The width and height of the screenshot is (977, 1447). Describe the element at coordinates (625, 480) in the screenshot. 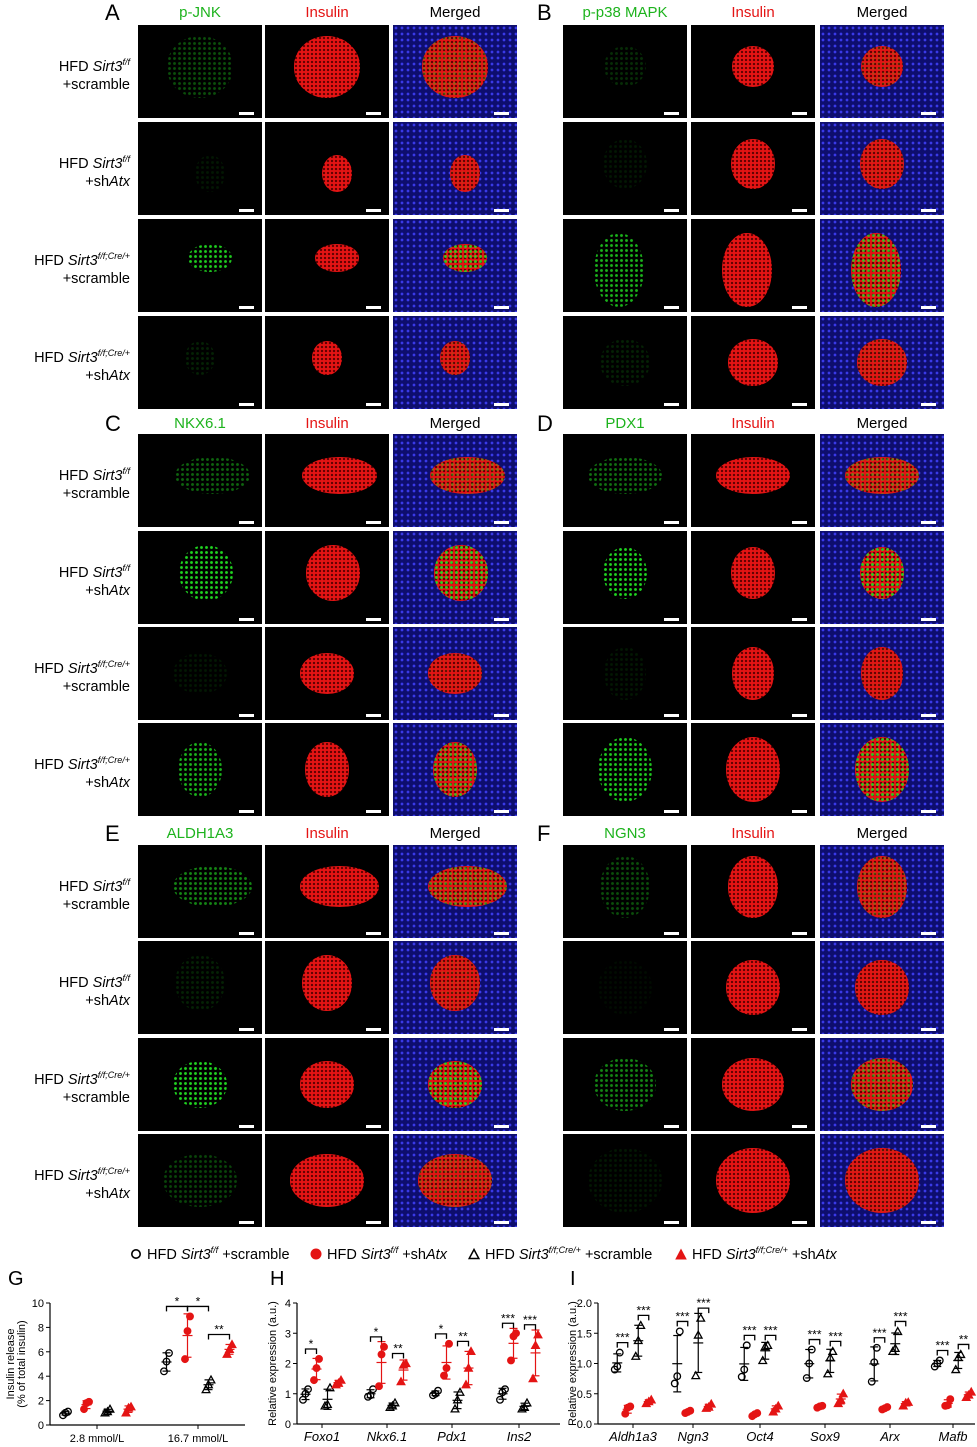

I see `micrograph-d-green` at that location.